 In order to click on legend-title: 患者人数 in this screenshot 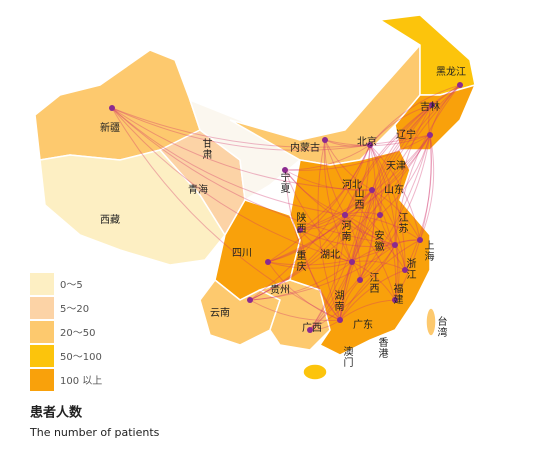, I will do `click(56, 413)`.